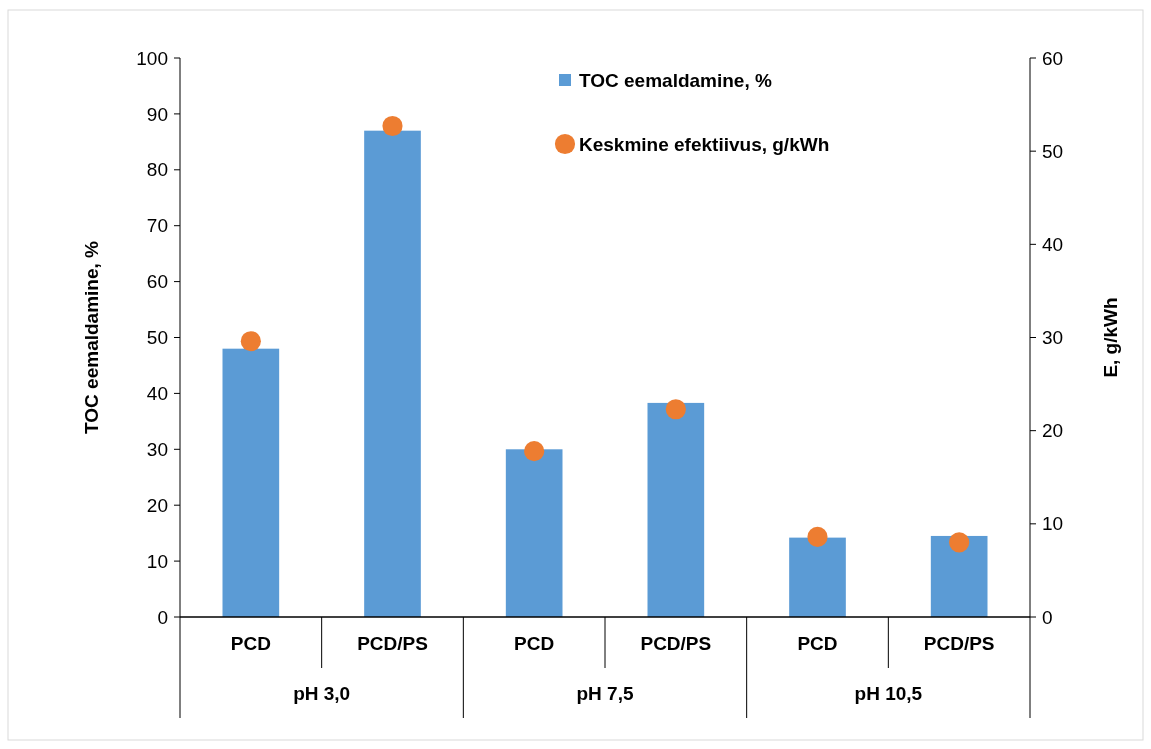 This screenshot has width=1151, height=749. Describe the element at coordinates (162, 617) in the screenshot. I see `y-tick-label: 0` at that location.